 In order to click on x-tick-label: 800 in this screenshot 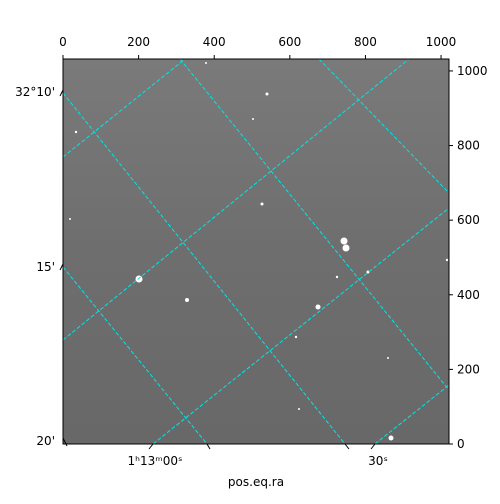, I will do `click(365, 42)`.